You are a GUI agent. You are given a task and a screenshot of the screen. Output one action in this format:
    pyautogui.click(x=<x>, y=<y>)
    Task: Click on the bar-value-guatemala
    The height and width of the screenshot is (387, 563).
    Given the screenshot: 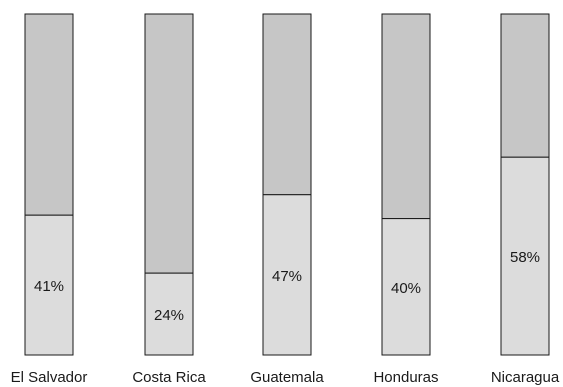 What is the action you would take?
    pyautogui.click(x=287, y=275)
    